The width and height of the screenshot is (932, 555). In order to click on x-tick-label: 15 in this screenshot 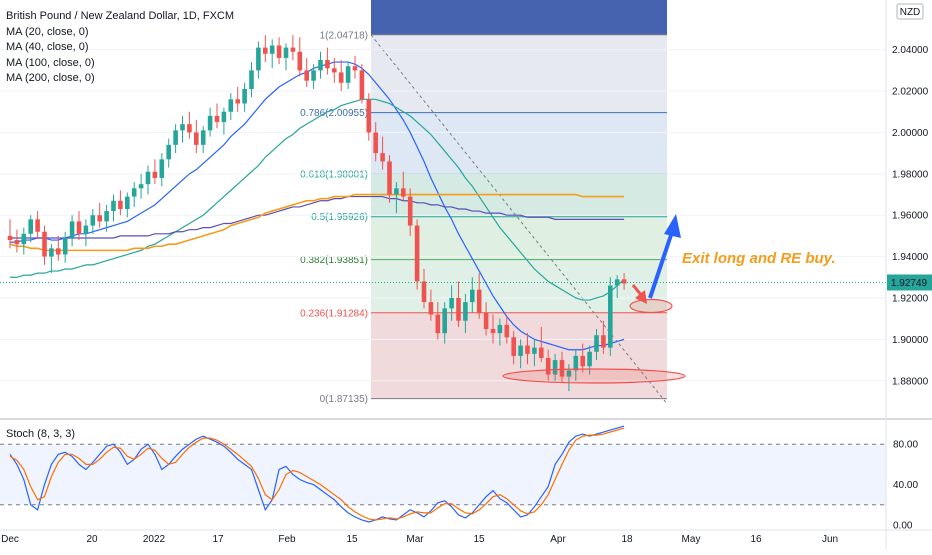, I will do `click(352, 539)`.